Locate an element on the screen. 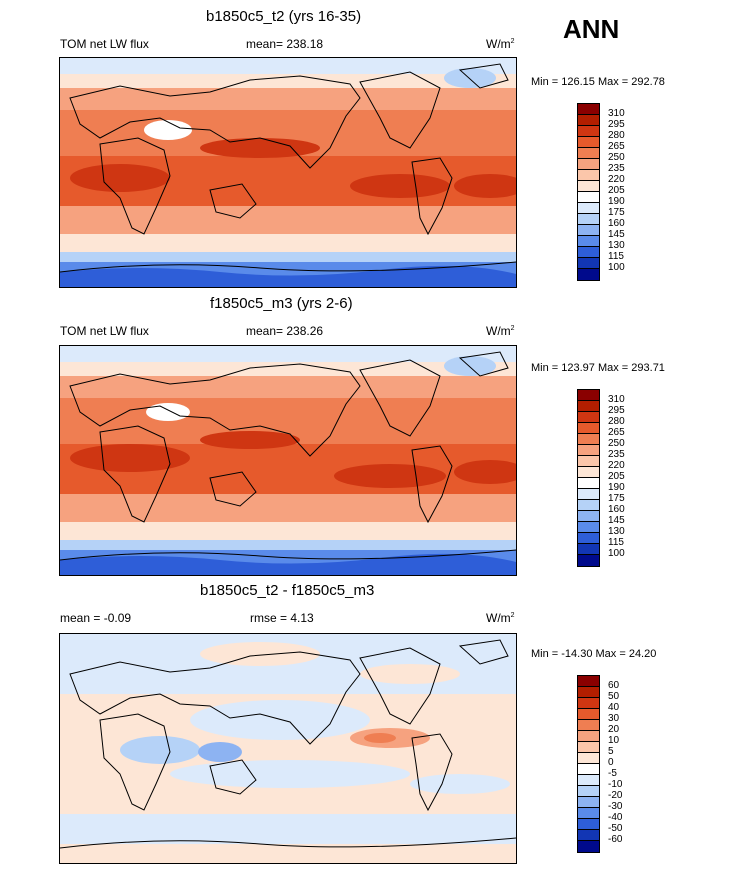 Image resolution: width=733 pixels, height=872 pixels. panel-1-mean-label: mean= 238.18 is located at coordinates (285, 44).